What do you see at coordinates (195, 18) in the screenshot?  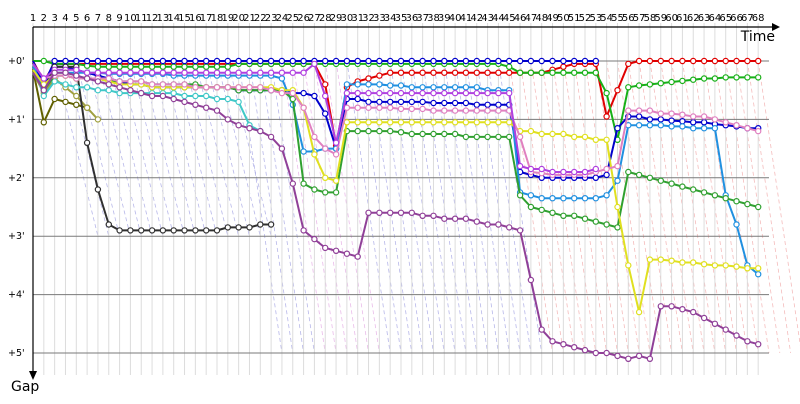 I see `x-tick-label: 16` at bounding box center [195, 18].